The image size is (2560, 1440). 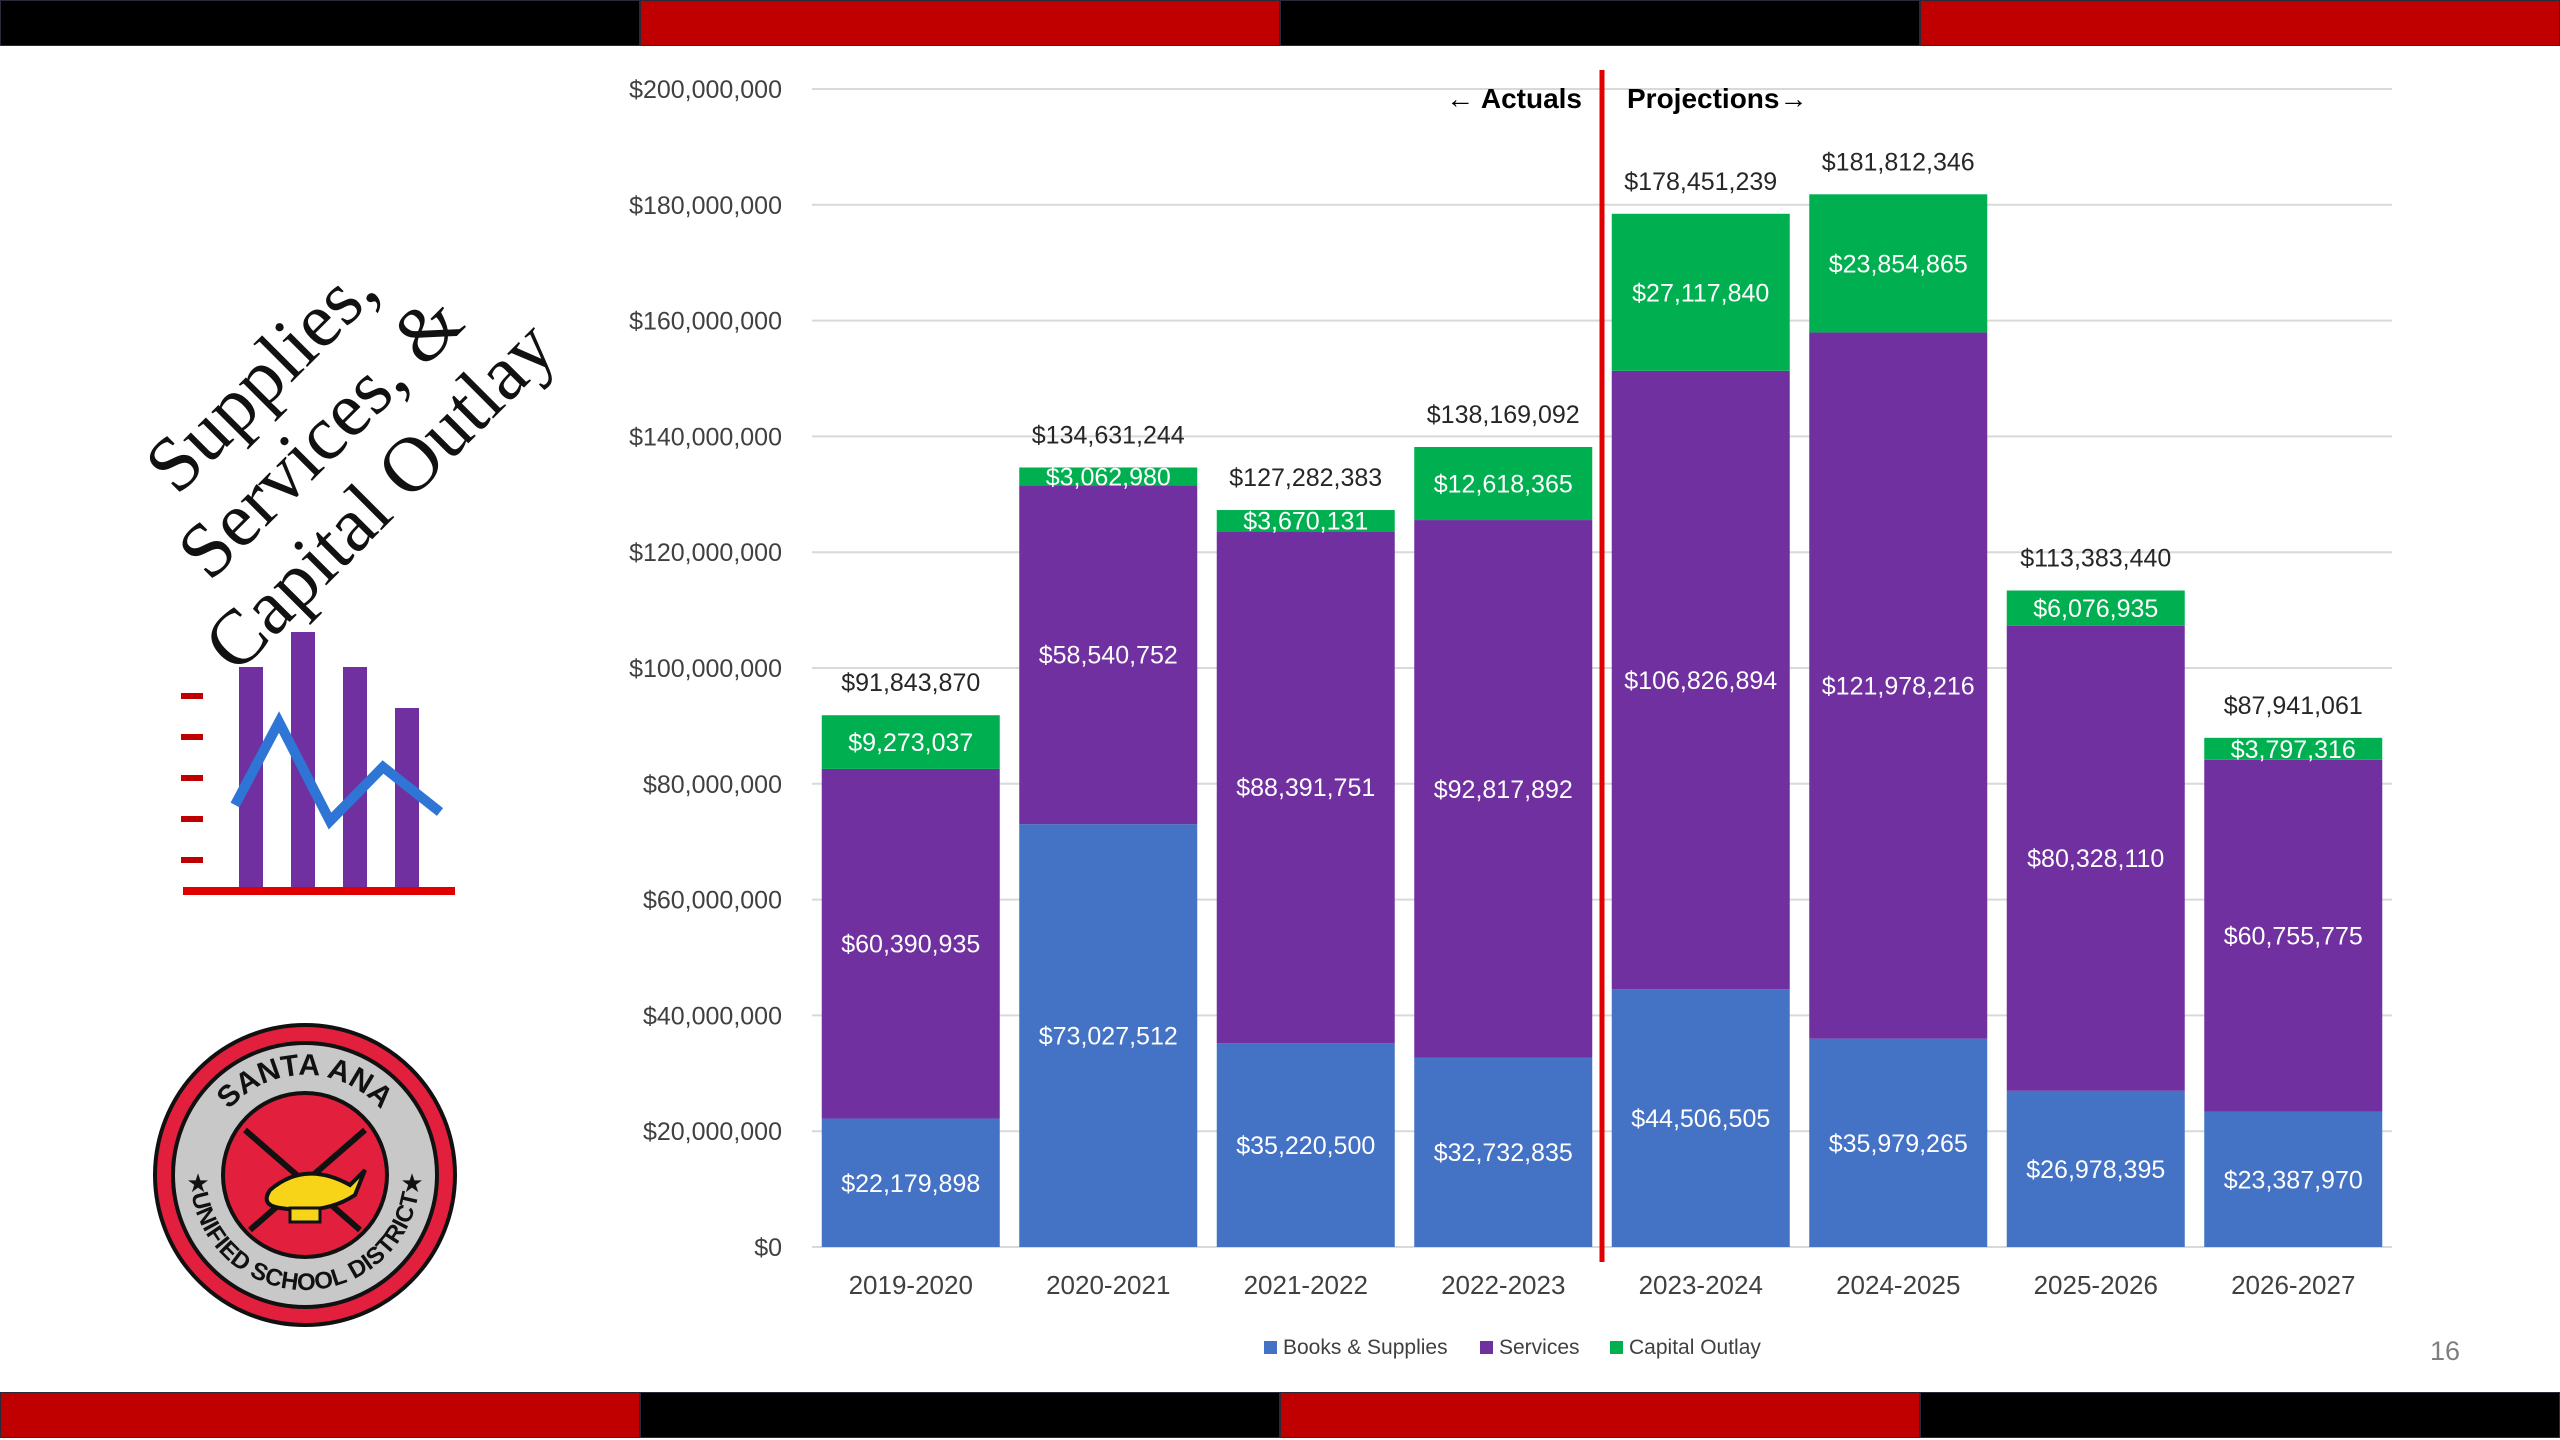 I want to click on data-label: $121,978,216, so click(x=1898, y=687).